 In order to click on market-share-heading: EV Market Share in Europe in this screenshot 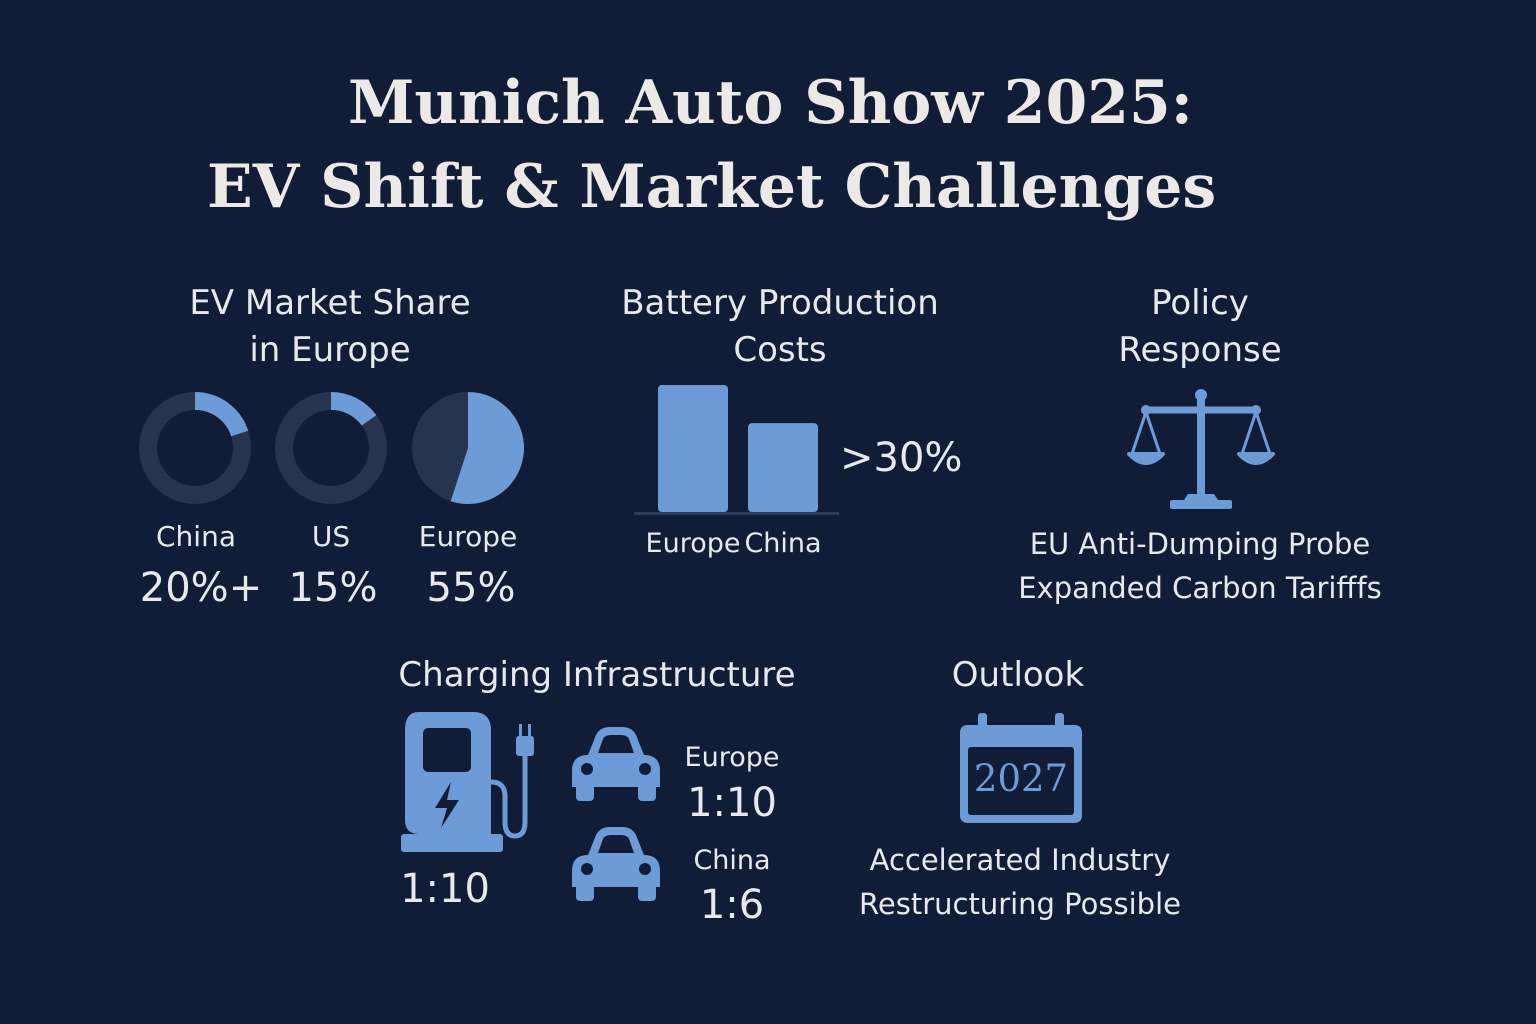, I will do `click(330, 326)`.